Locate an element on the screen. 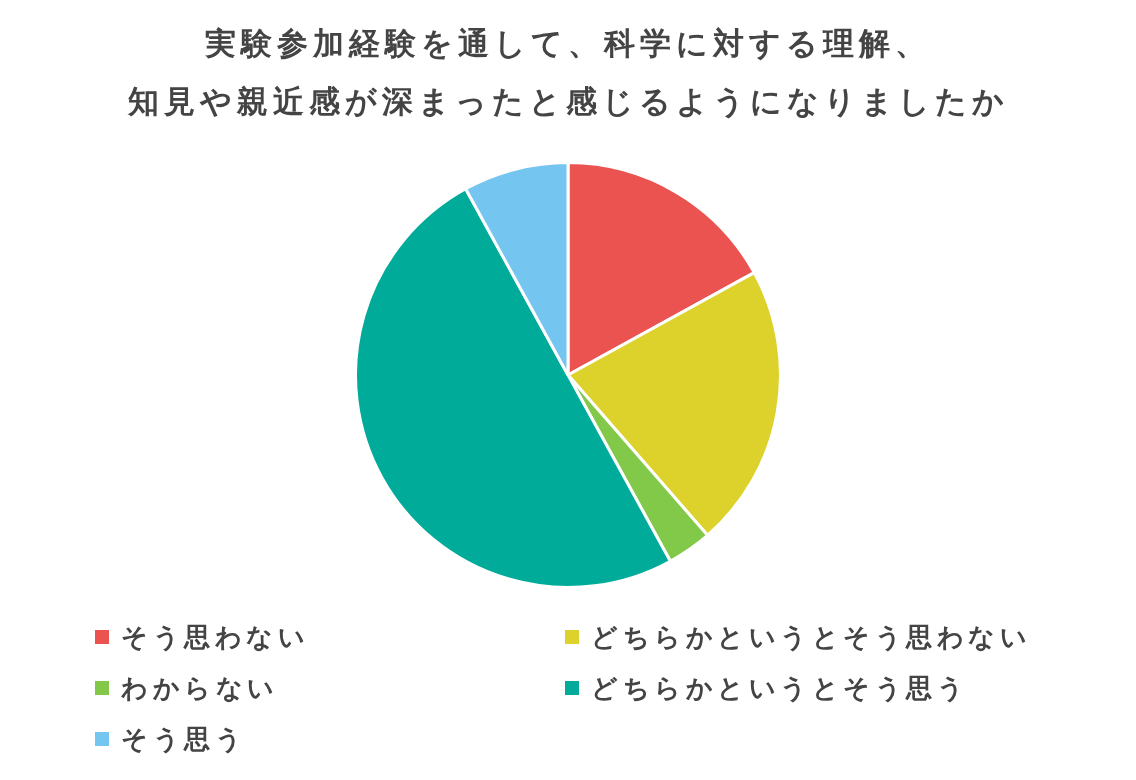 The height and width of the screenshot is (780, 1136). legend-label: どちらかというとそう思う is located at coordinates (779, 688).